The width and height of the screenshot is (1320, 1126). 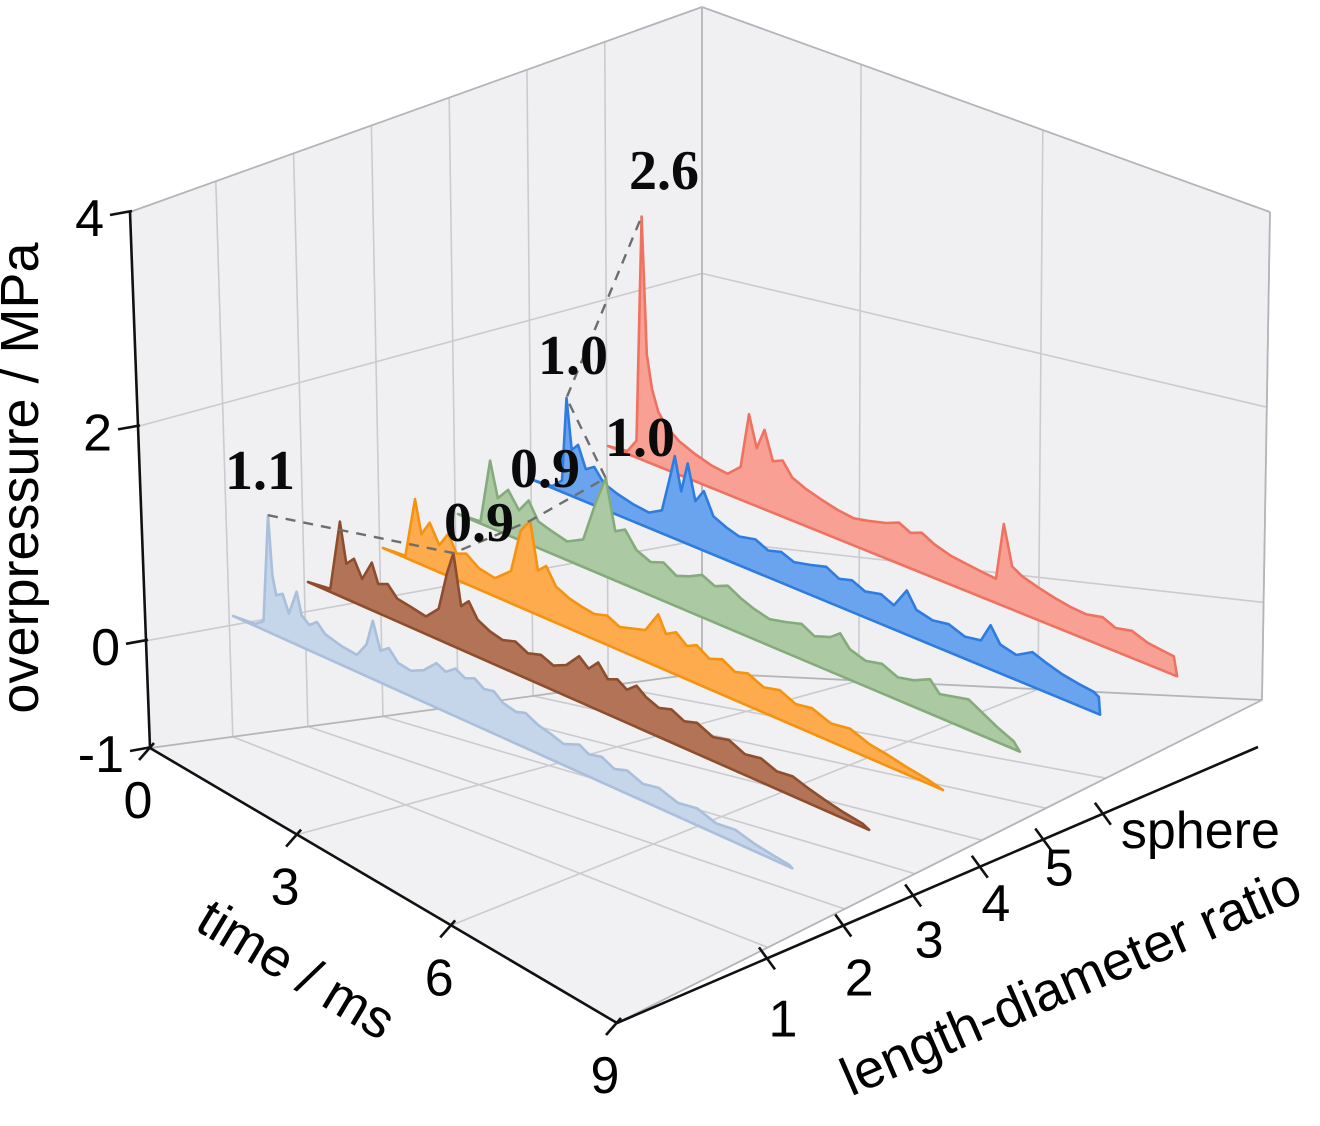 I want to click on ratio-tick-label: 3, so click(x=929, y=940).